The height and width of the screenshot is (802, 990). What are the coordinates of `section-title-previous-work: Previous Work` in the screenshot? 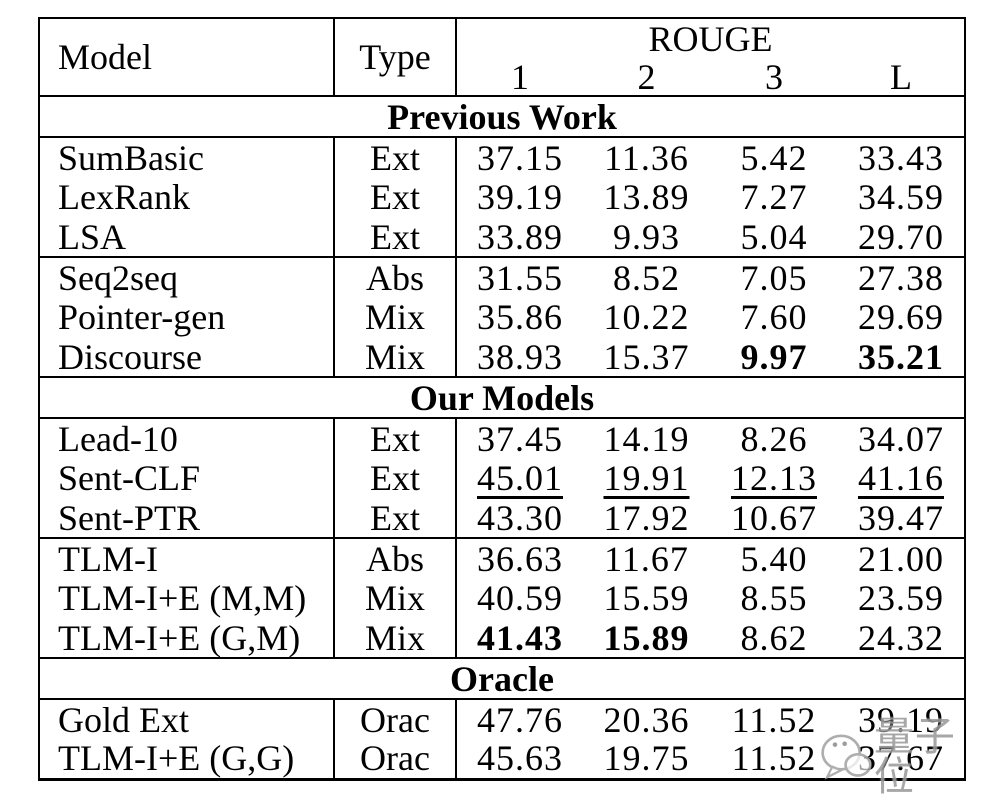 It's located at (502, 116).